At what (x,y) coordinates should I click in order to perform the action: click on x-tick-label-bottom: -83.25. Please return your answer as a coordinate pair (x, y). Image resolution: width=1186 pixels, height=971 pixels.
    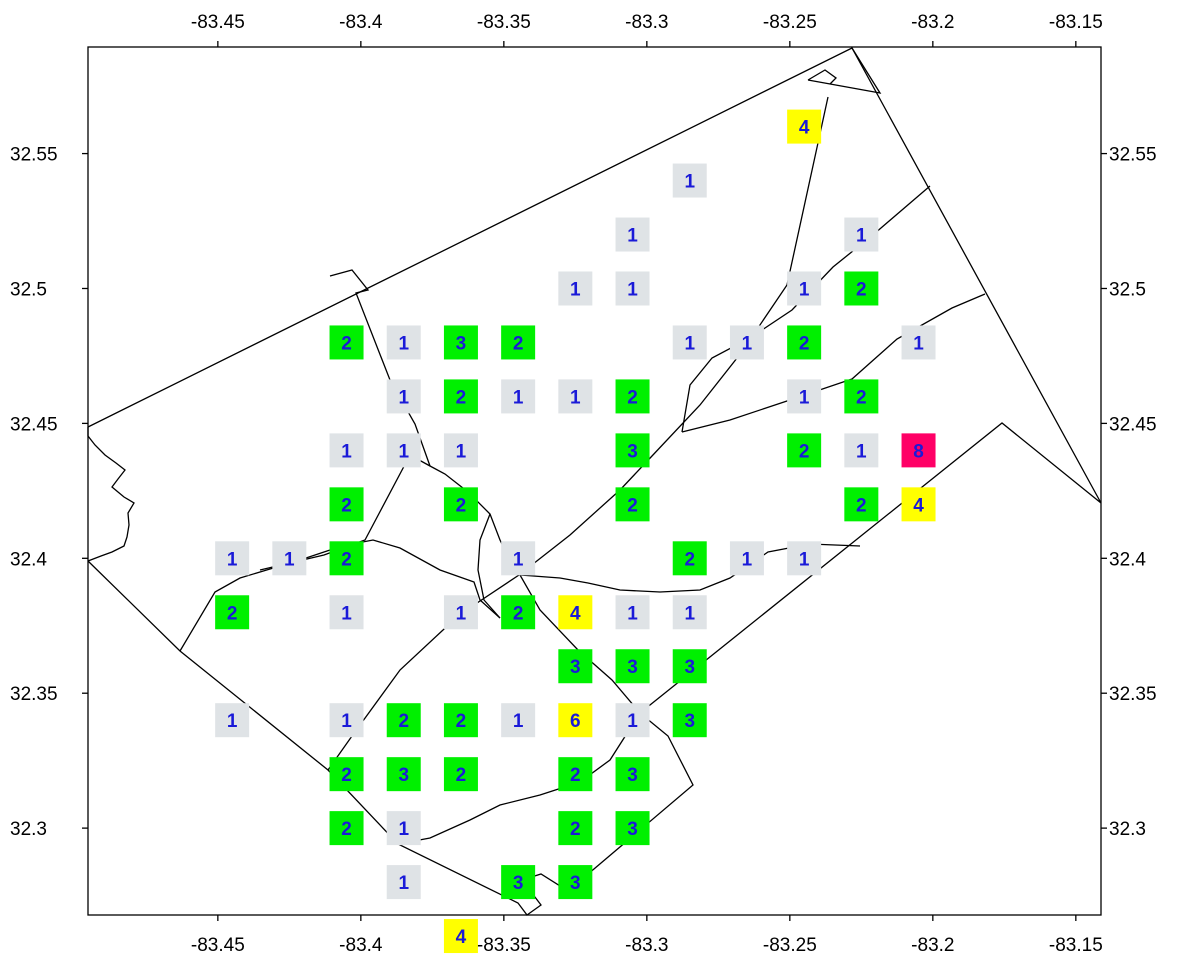
    Looking at the image, I should click on (790, 945).